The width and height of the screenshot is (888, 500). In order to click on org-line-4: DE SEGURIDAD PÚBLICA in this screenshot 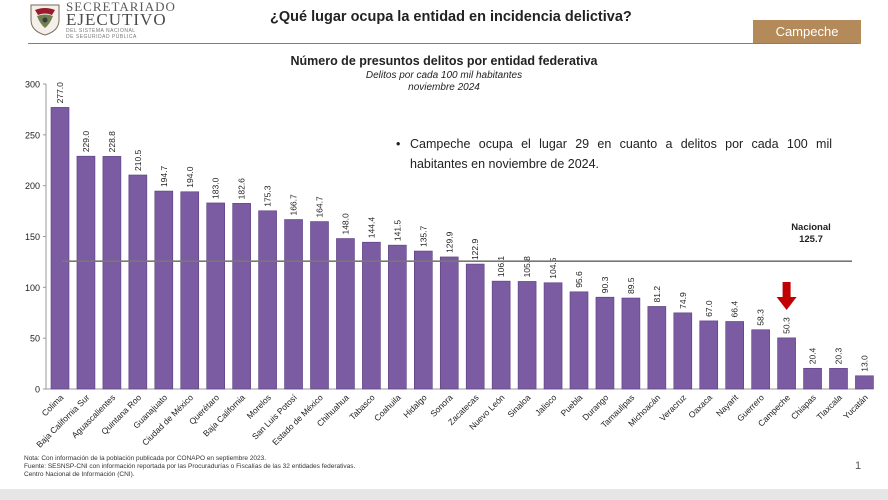, I will do `click(101, 37)`.